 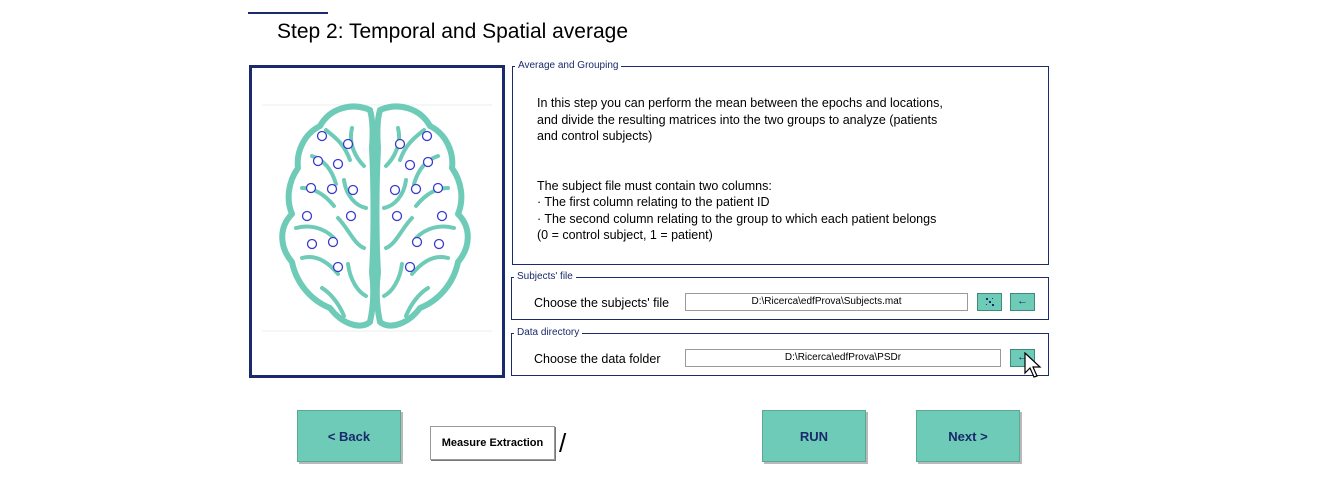 What do you see at coordinates (548, 332) in the screenshot?
I see `data-directory-legend: Data directory` at bounding box center [548, 332].